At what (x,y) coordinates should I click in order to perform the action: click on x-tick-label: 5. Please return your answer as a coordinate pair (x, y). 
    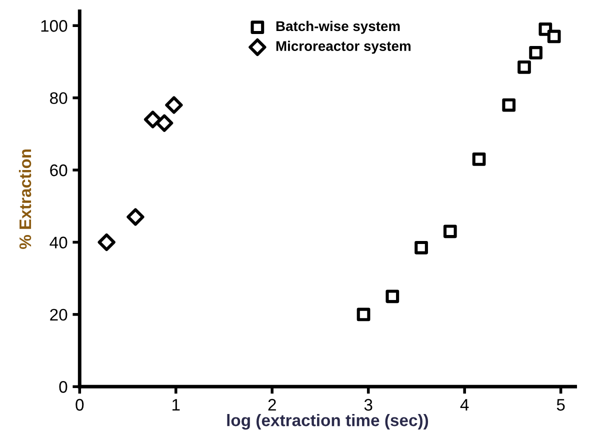
    Looking at the image, I should click on (560, 405).